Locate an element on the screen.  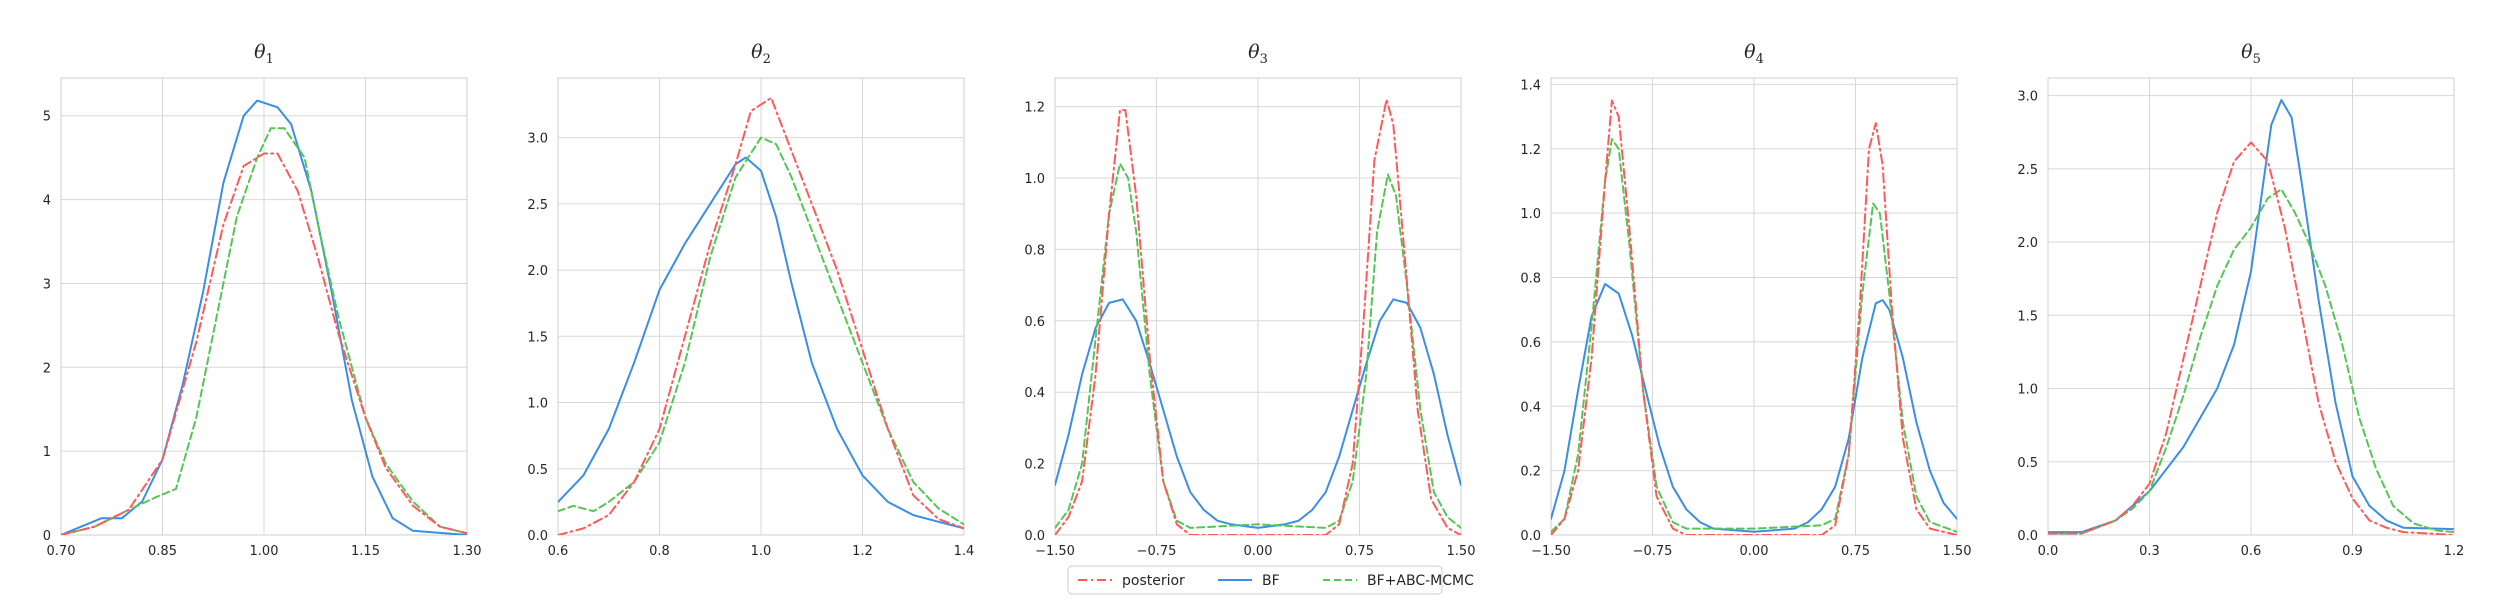
legend-box is located at coordinates (1255, 580).